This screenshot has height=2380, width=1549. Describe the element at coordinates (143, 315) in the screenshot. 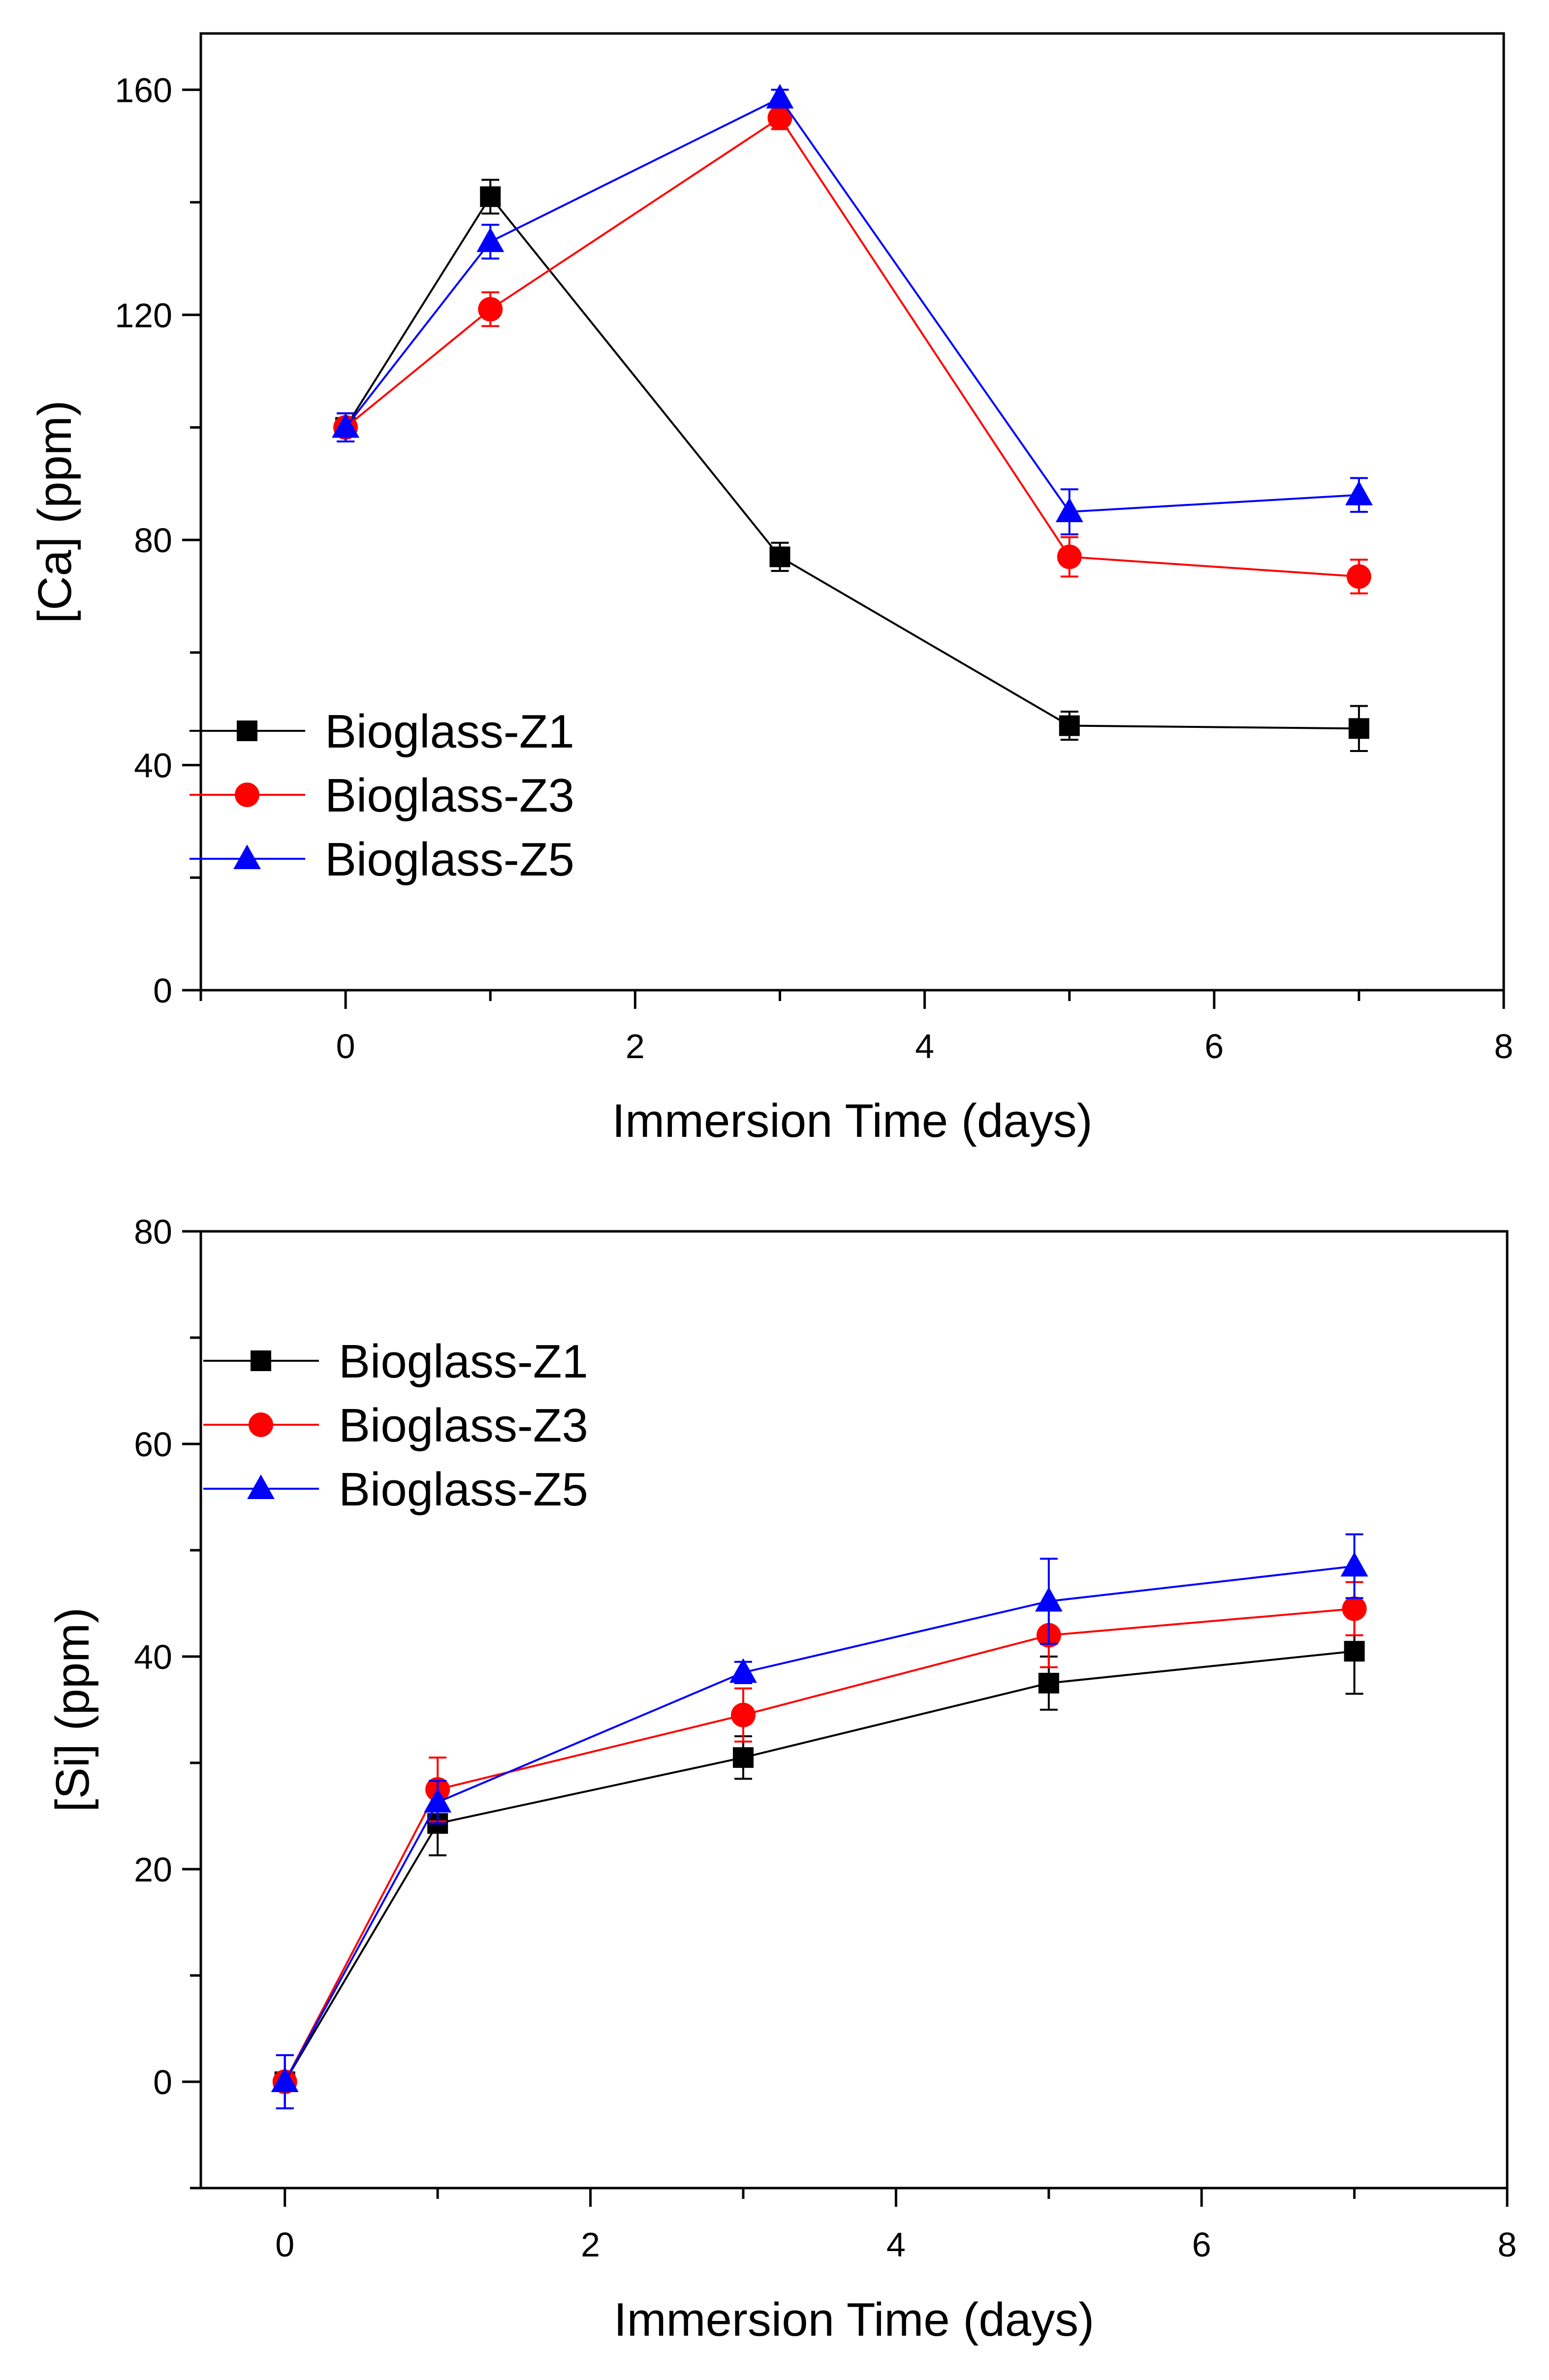

I see `y-tick-label: 120` at that location.